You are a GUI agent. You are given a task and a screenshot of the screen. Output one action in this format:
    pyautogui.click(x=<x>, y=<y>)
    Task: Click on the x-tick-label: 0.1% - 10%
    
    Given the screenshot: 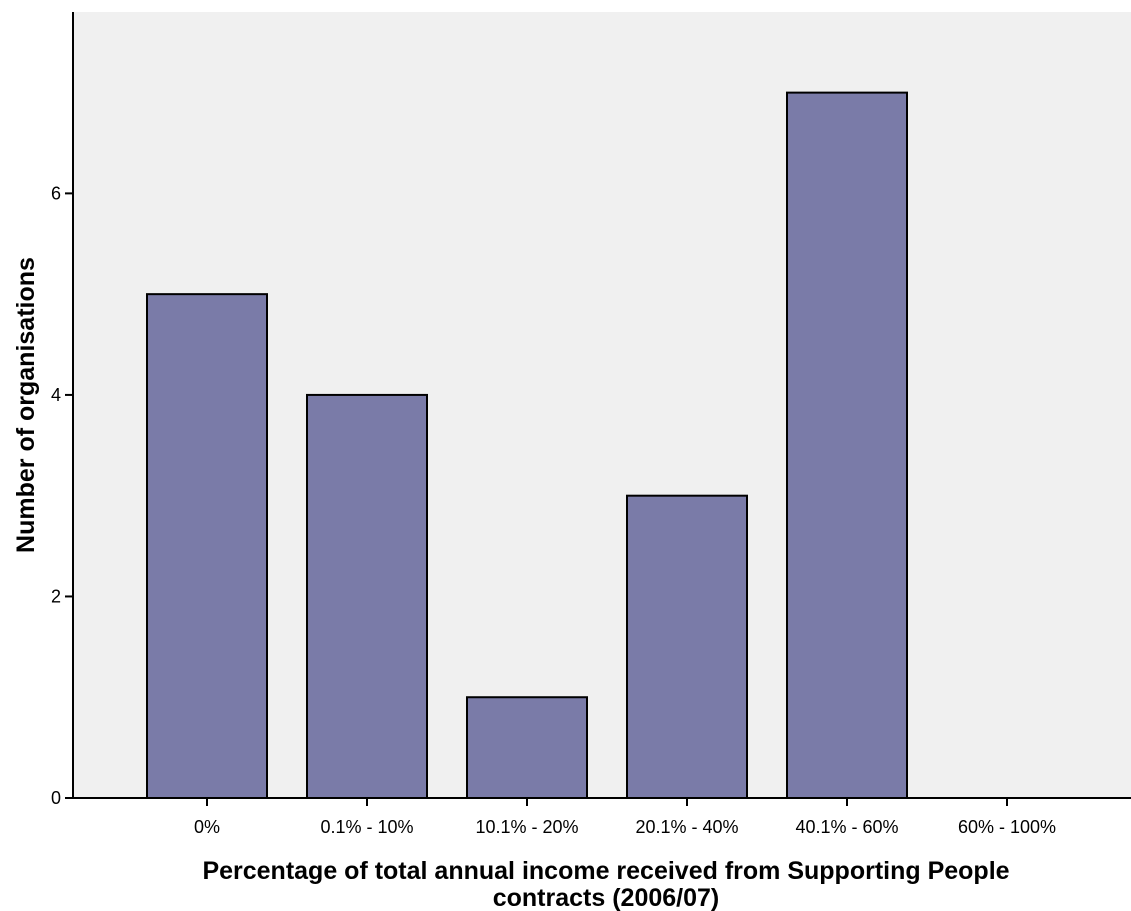 What is the action you would take?
    pyautogui.click(x=366, y=827)
    